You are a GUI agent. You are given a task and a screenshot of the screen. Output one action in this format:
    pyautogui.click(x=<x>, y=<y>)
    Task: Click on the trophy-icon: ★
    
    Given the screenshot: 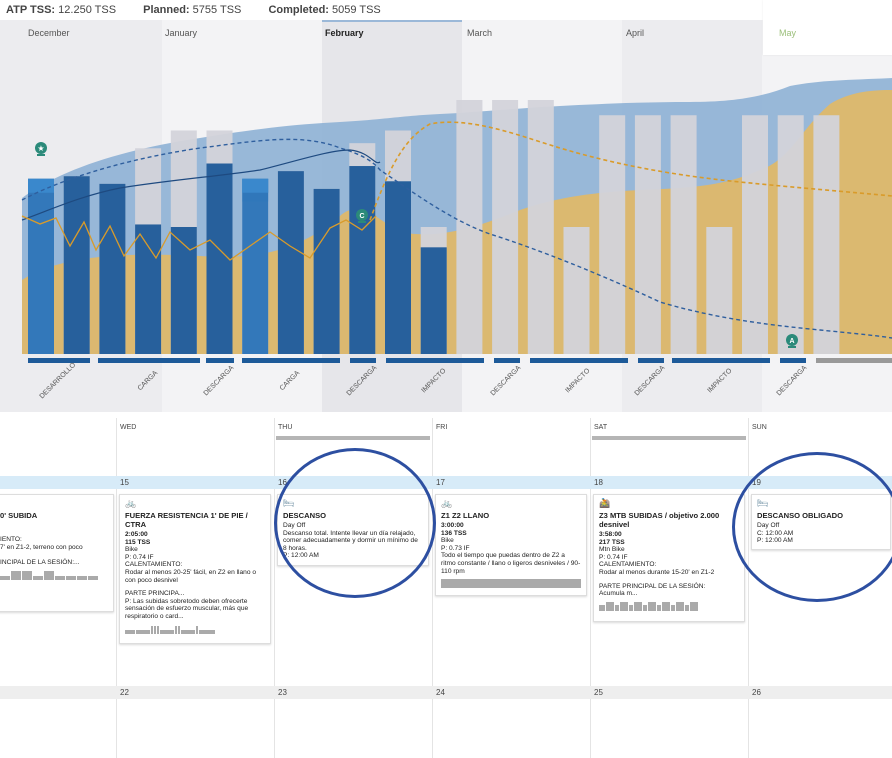 What is the action you would take?
    pyautogui.click(x=40, y=148)
    